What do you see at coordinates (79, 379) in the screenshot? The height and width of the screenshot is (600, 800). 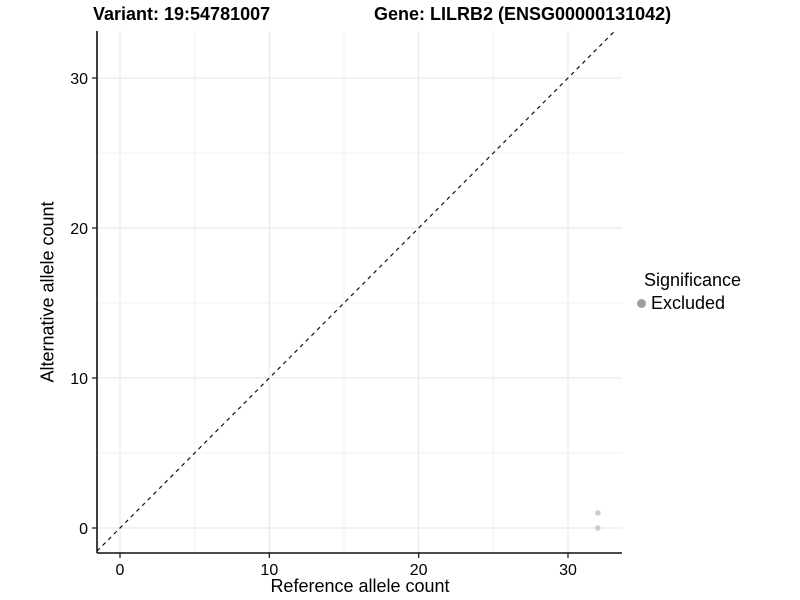 I see `y-tick-label: 10` at bounding box center [79, 379].